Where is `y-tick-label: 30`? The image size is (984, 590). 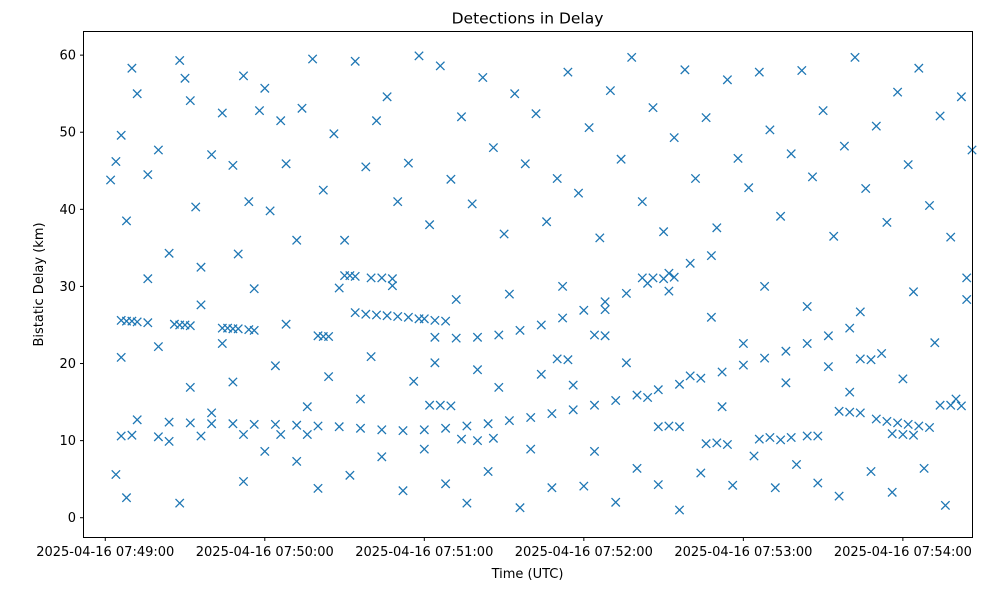 y-tick-label: 30 is located at coordinates (67, 287).